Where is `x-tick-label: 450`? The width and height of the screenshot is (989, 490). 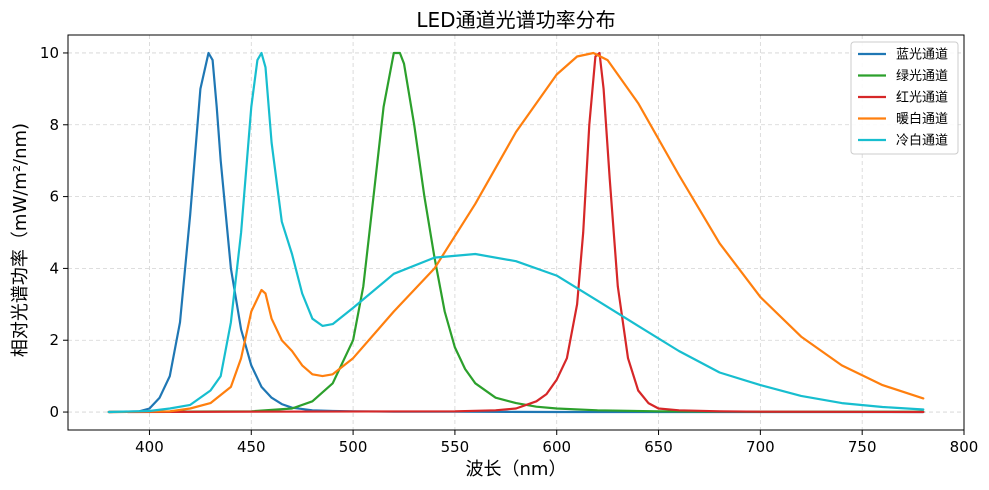
x-tick-label: 450 is located at coordinates (251, 447).